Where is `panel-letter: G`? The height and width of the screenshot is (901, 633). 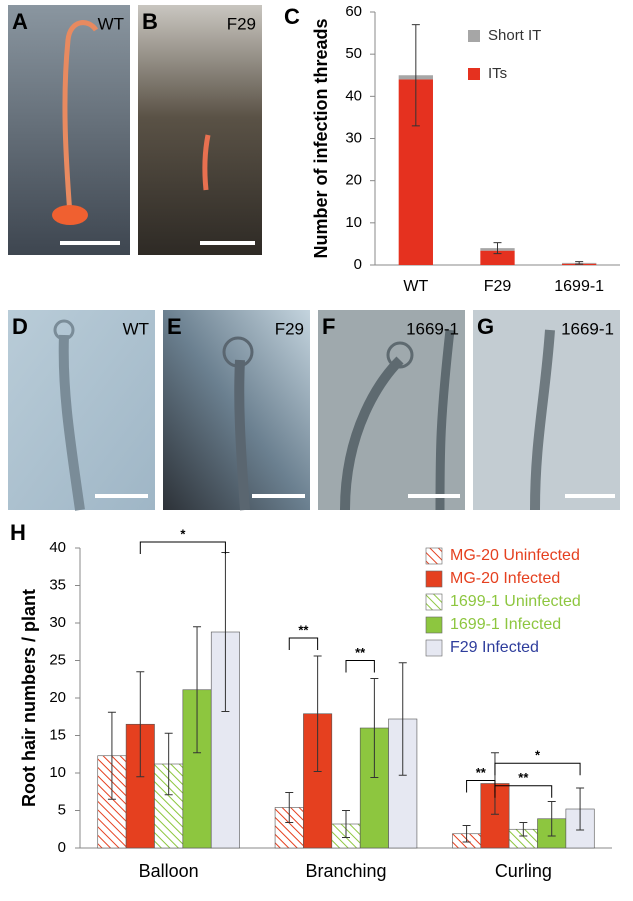
panel-letter: G is located at coordinates (485, 326).